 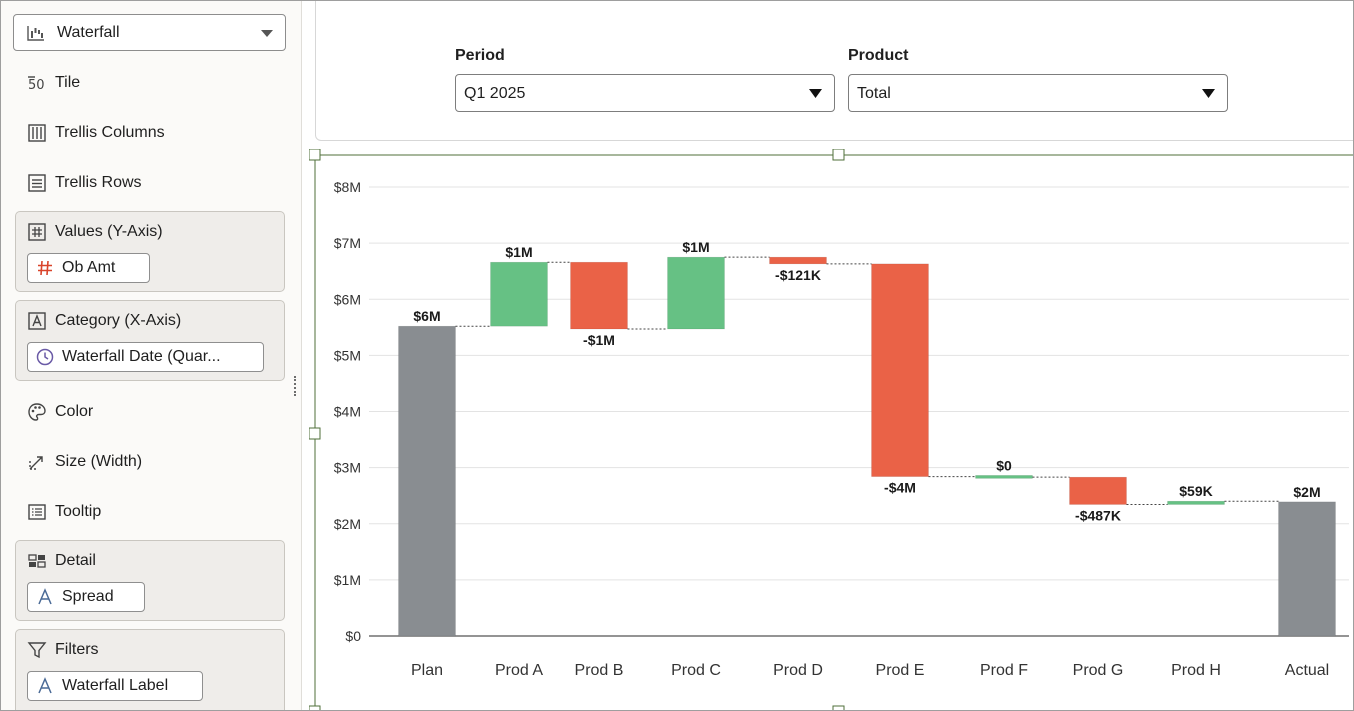 I want to click on svg-text: 50, so click(x=36, y=85).